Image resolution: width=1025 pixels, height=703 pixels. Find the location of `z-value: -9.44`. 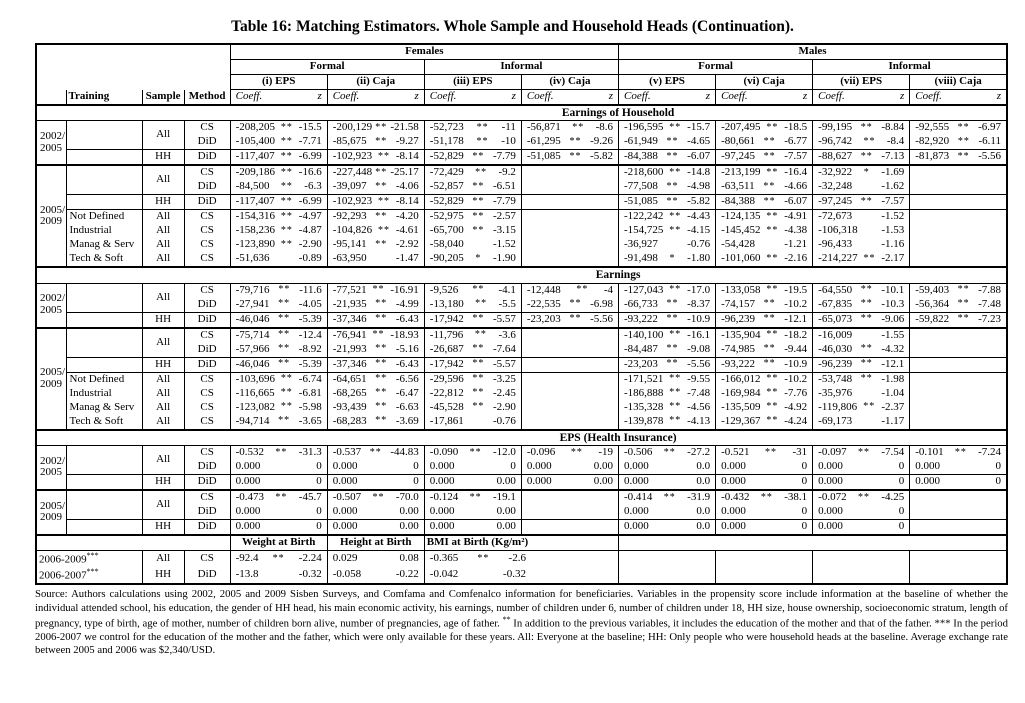

z-value: -9.44 is located at coordinates (796, 348).